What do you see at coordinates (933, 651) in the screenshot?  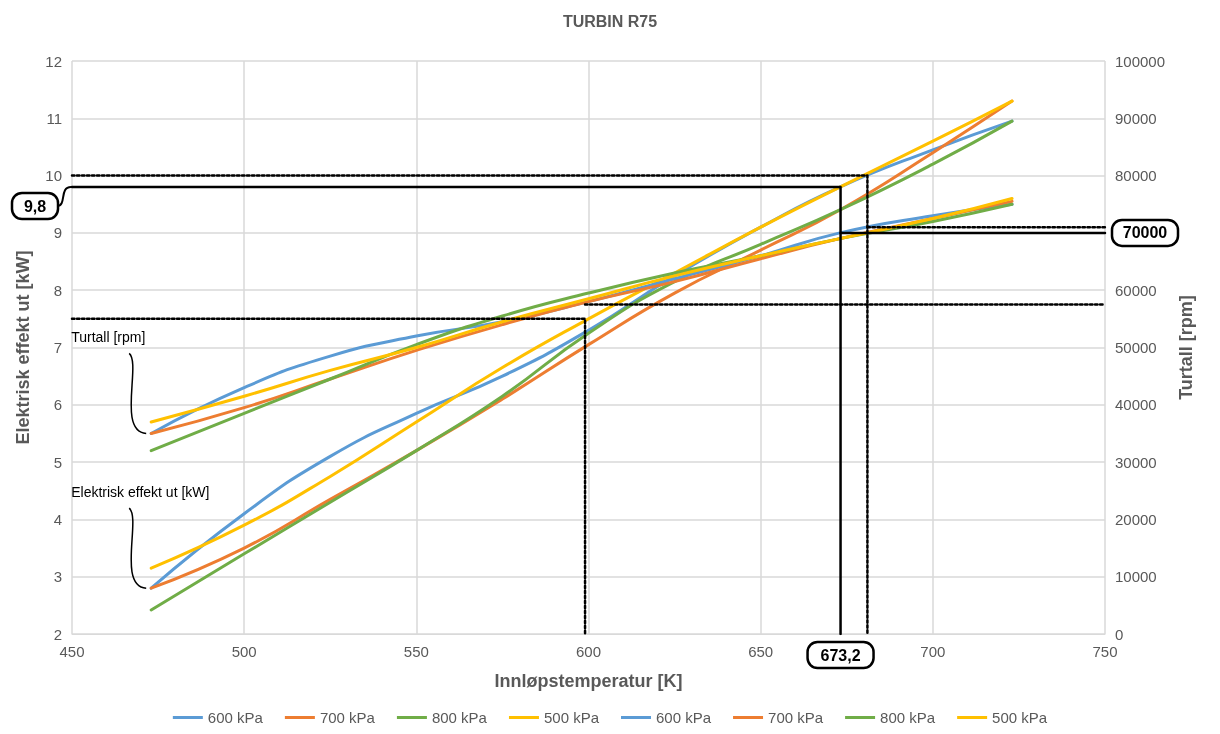 I see `x-tick-label: 700` at bounding box center [933, 651].